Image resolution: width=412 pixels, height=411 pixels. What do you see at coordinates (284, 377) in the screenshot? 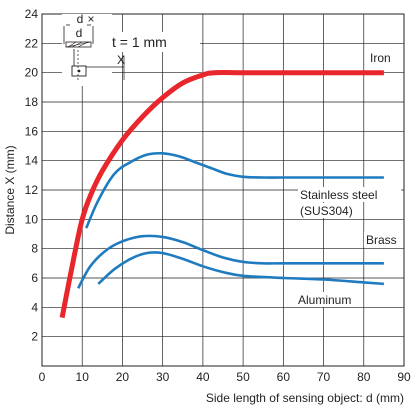
I see `x-tick-label: 60` at bounding box center [284, 377].